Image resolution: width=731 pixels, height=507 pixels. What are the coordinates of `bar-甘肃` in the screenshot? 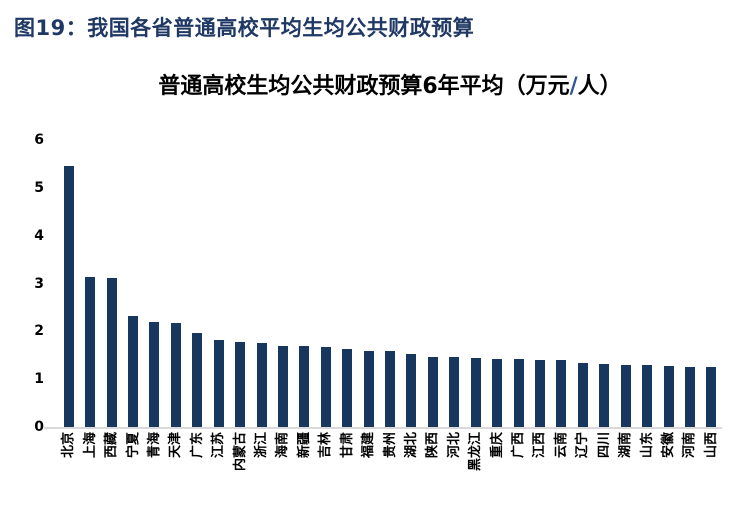 It's located at (347, 388).